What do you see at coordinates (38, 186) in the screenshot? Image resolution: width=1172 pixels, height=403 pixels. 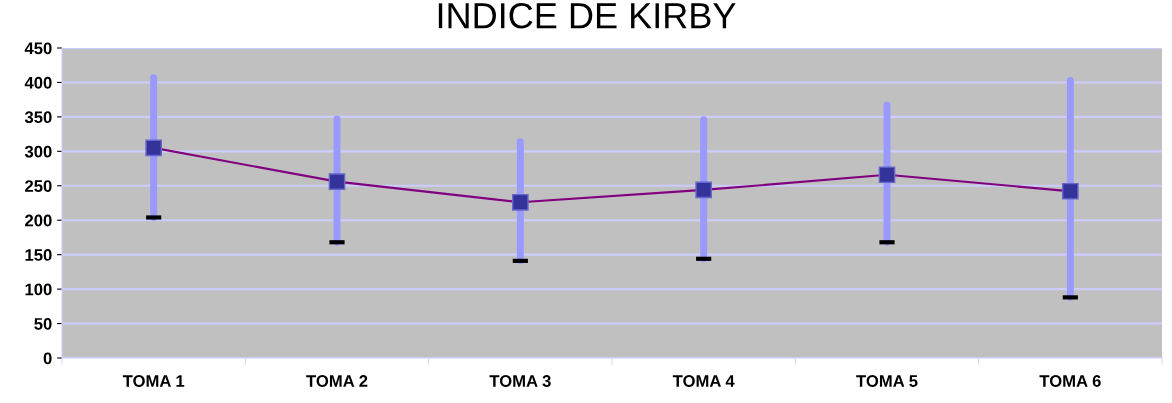 I see `y-tick-label: 250` at bounding box center [38, 186].